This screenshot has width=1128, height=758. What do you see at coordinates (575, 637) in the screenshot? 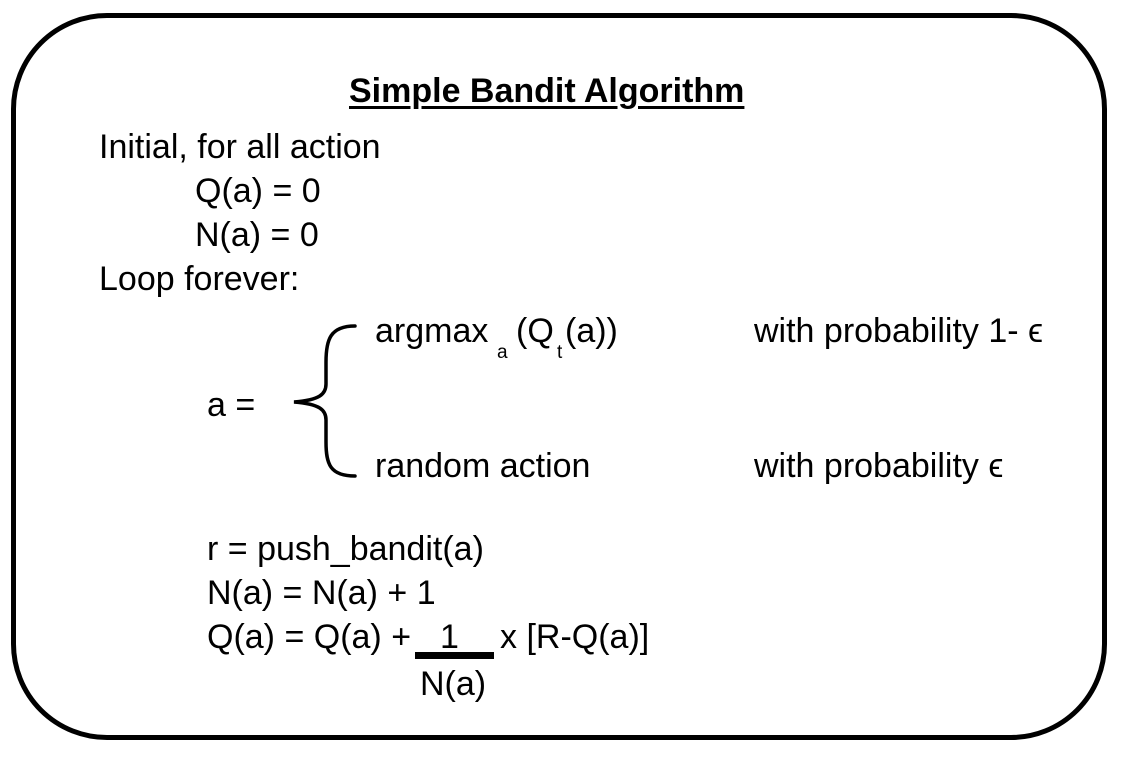
I see `value-update-multiplier: x [R-Q(a)]` at bounding box center [575, 637].